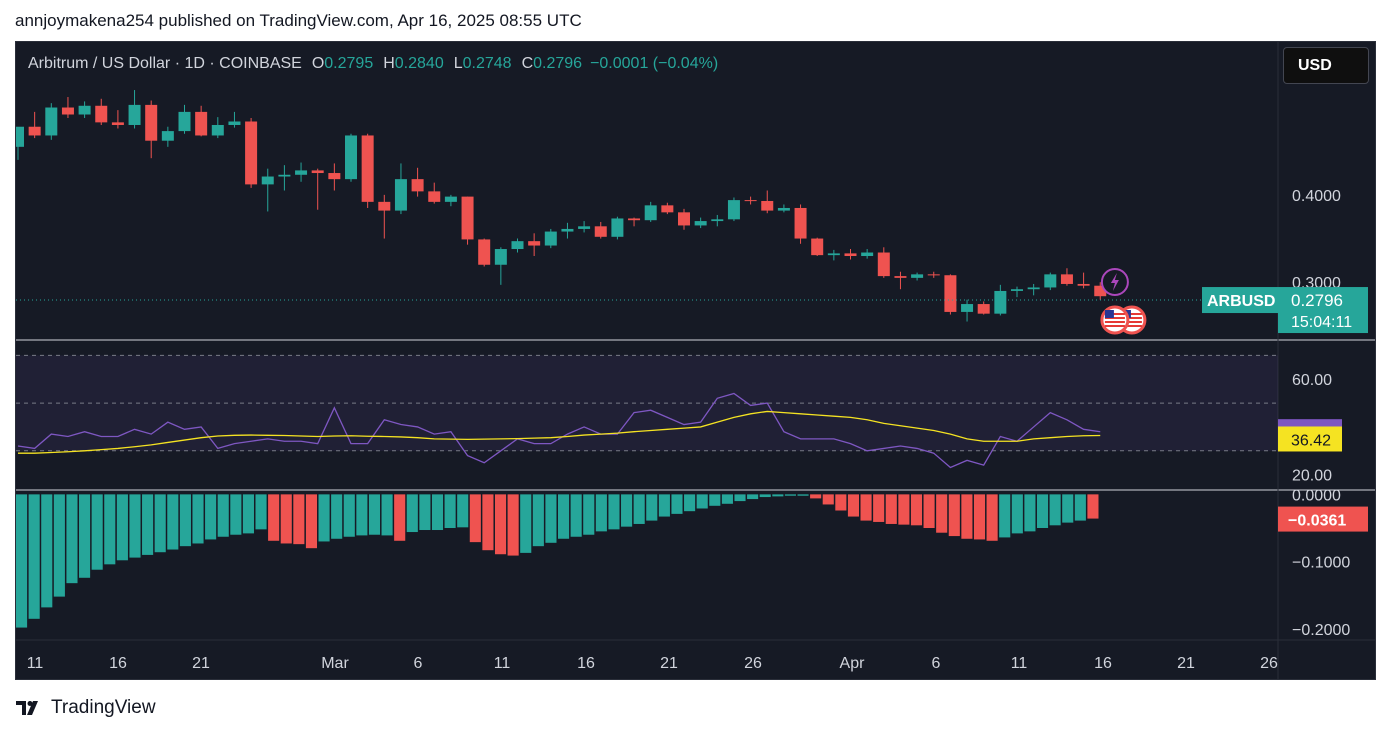  What do you see at coordinates (1312, 476) in the screenshot?
I see `rsi-tick-label: 20.00` at bounding box center [1312, 476].